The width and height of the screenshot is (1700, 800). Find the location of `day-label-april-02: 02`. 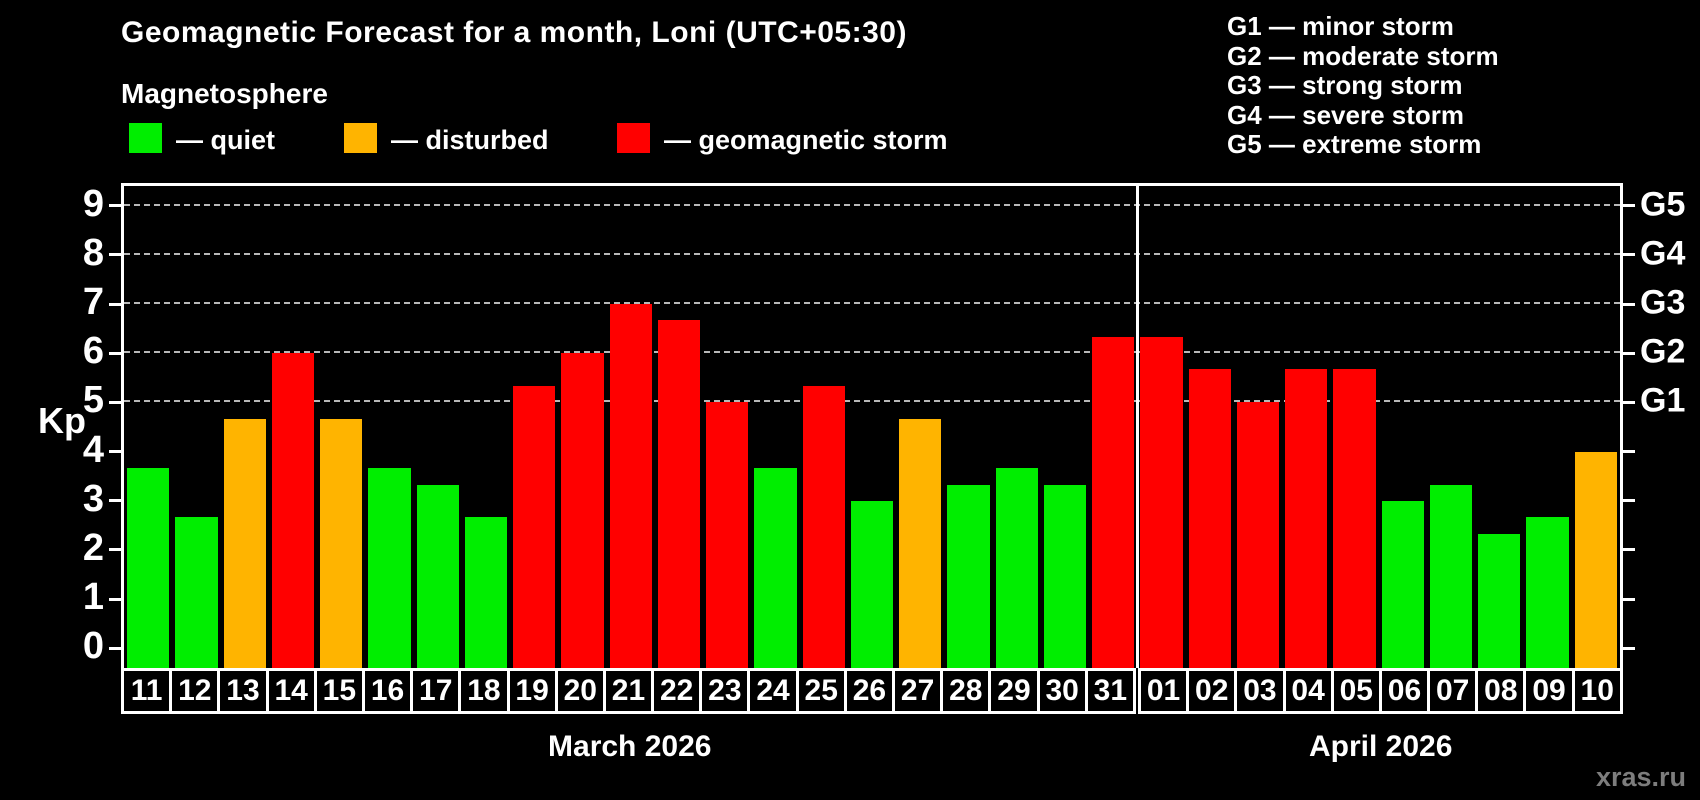

day-label-april-02: 02 is located at coordinates (1212, 691).